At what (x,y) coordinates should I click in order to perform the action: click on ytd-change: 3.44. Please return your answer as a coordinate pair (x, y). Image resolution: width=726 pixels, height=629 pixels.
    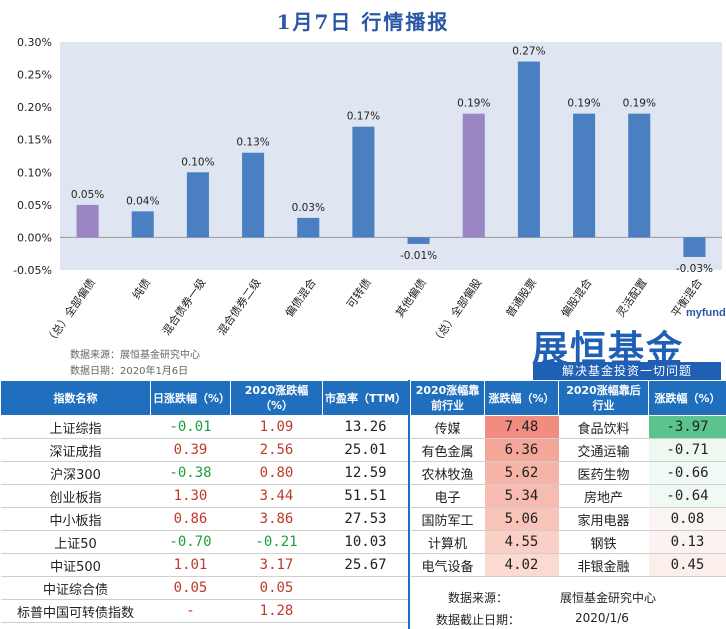
    Looking at the image, I should click on (276, 496).